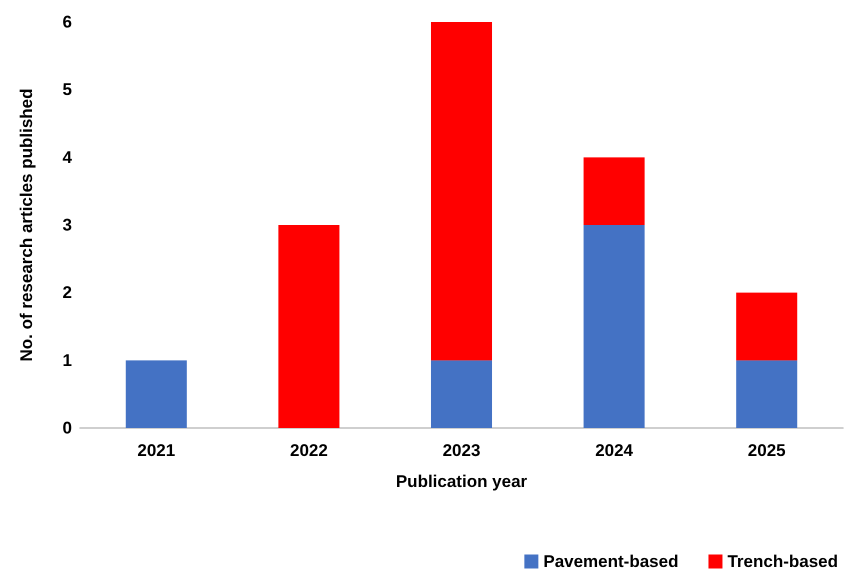 The height and width of the screenshot is (577, 853). What do you see at coordinates (67, 225) in the screenshot?
I see `y-tick-label: 3` at bounding box center [67, 225].